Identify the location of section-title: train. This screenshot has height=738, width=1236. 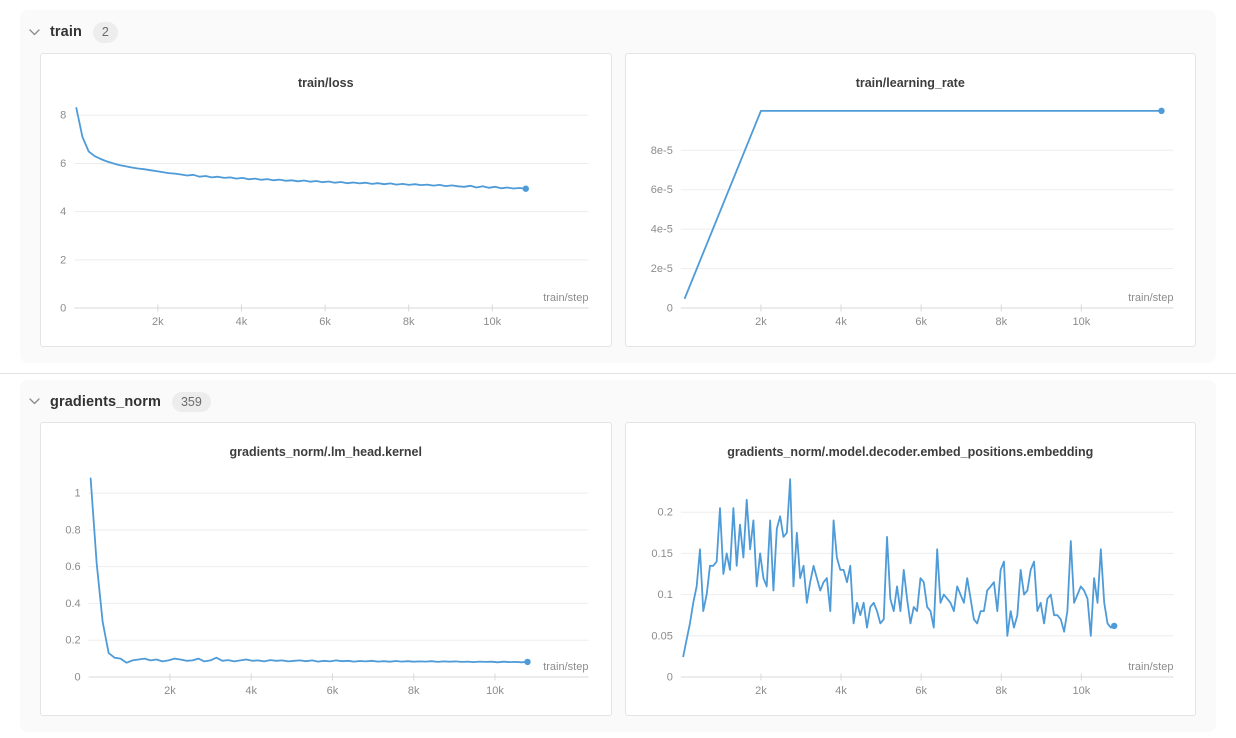
(66, 32).